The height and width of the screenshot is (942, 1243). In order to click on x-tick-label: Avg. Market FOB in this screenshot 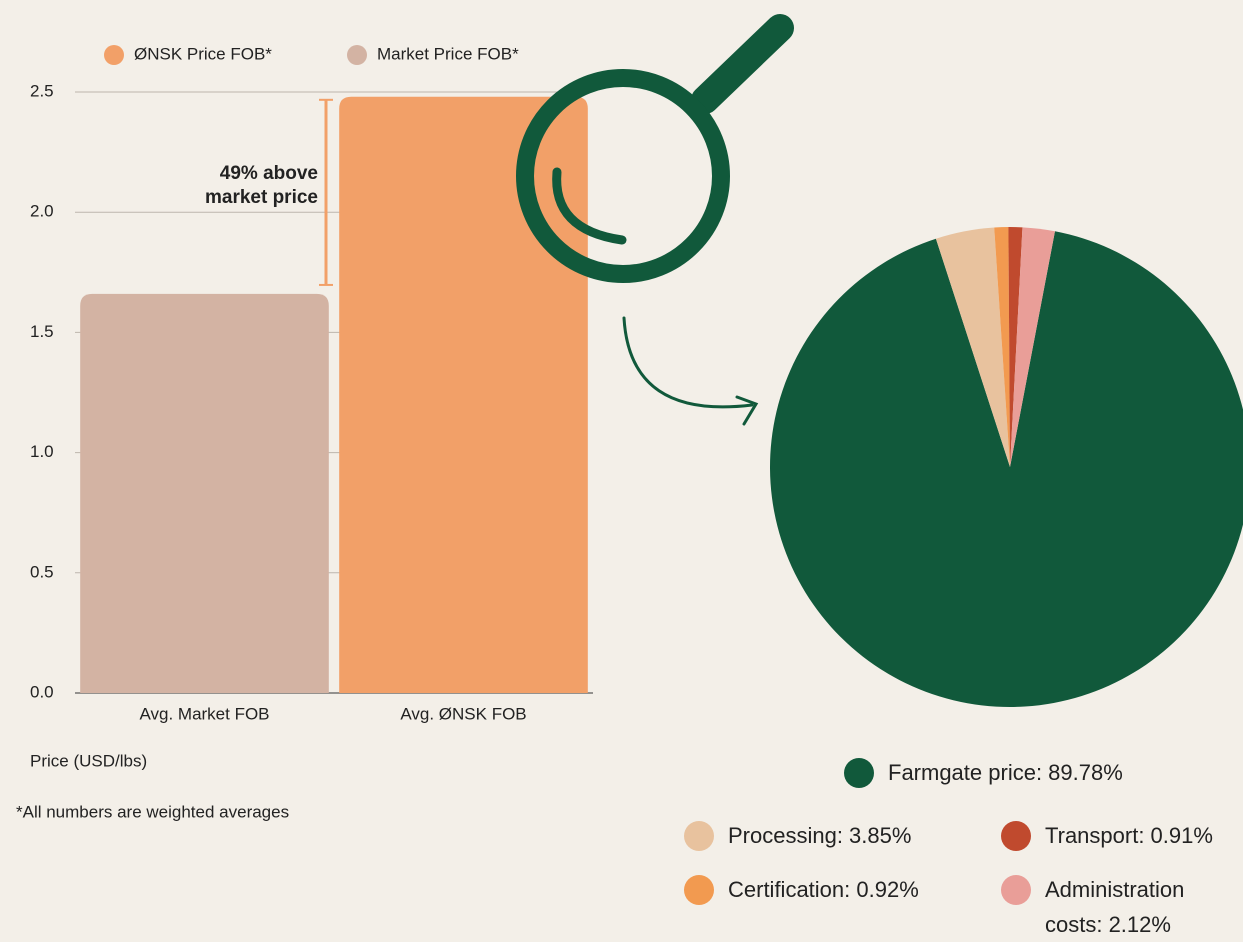, I will do `click(204, 713)`.